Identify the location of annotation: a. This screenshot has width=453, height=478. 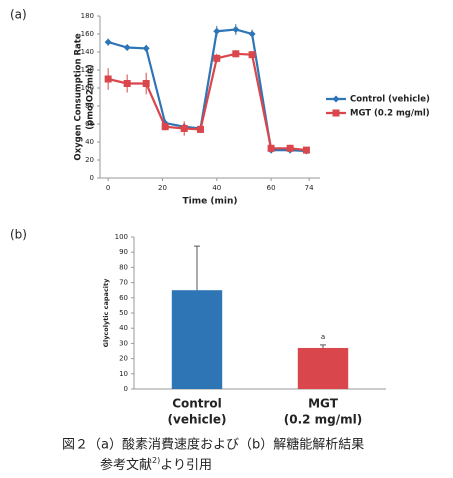
(323, 337).